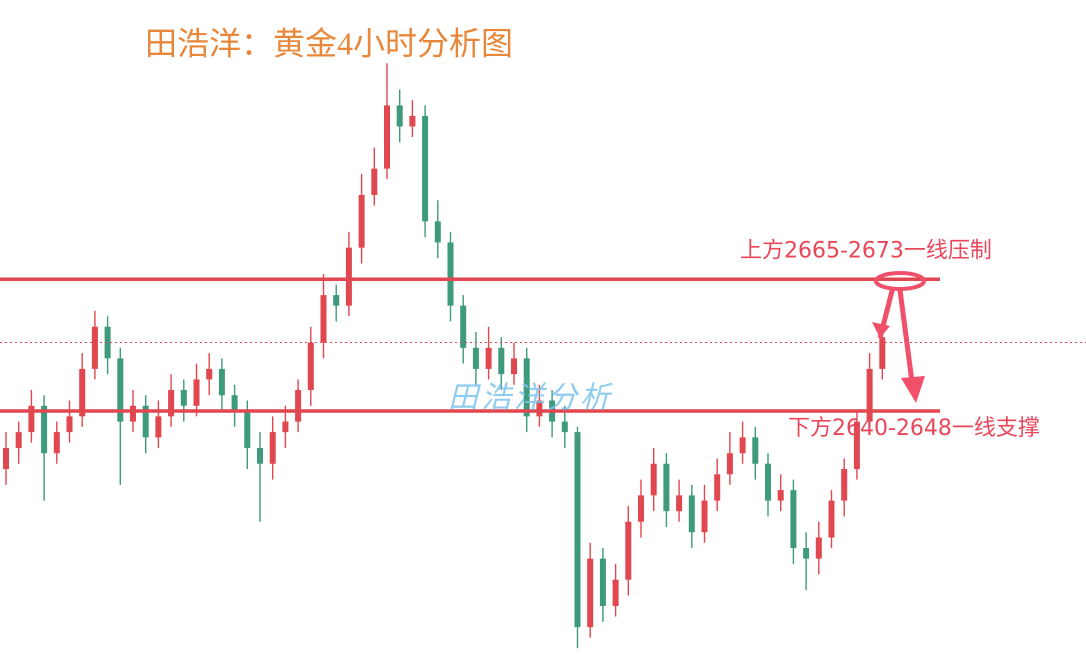  I want to click on level-label: 下方2640-2648一线支撑, so click(914, 428).